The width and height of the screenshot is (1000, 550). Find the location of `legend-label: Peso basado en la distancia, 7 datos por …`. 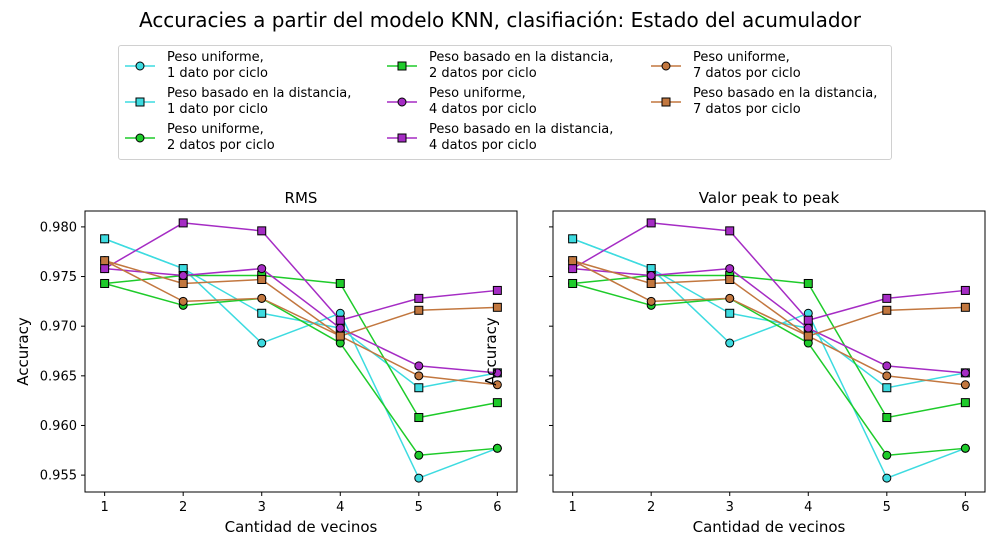

legend-label: Peso basado en la distancia, 7 datos por … is located at coordinates (785, 102).